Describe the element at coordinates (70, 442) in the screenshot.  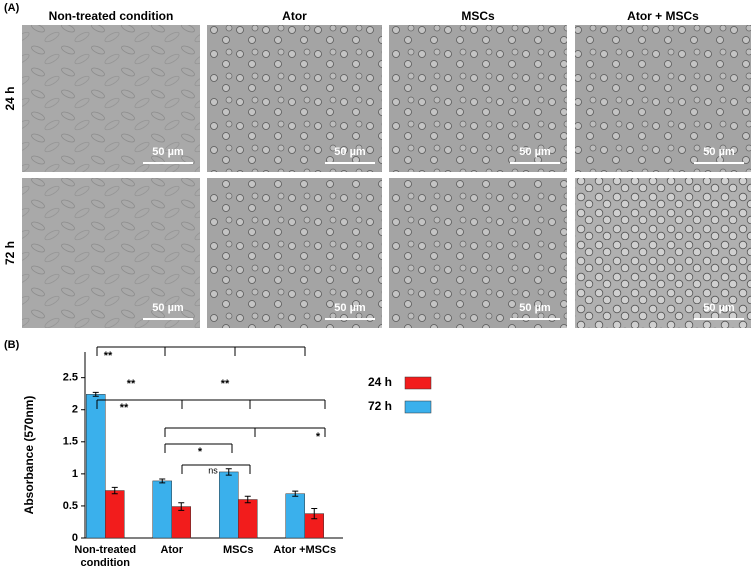
I see `y-tick-label: 1.5` at that location.